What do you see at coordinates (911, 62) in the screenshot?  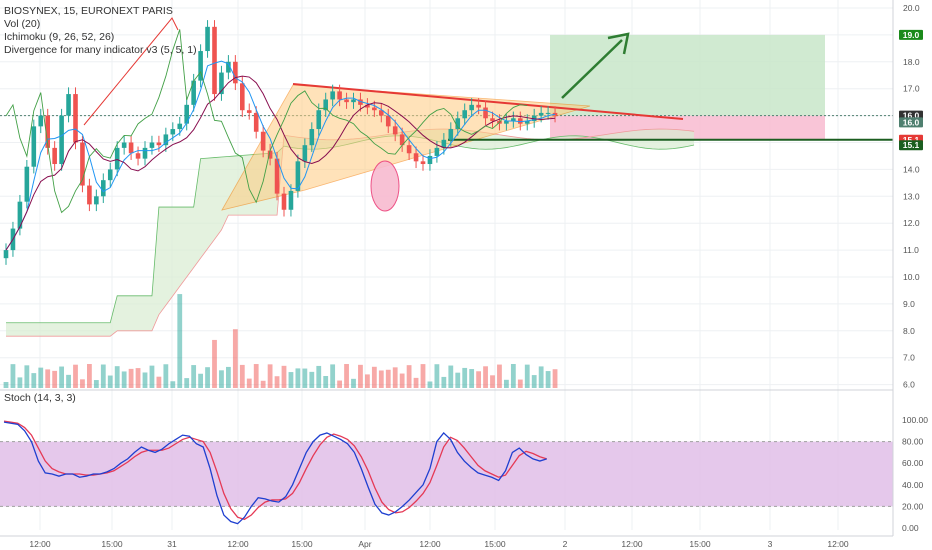 I see `price-tick-label: 18.0` at bounding box center [911, 62].